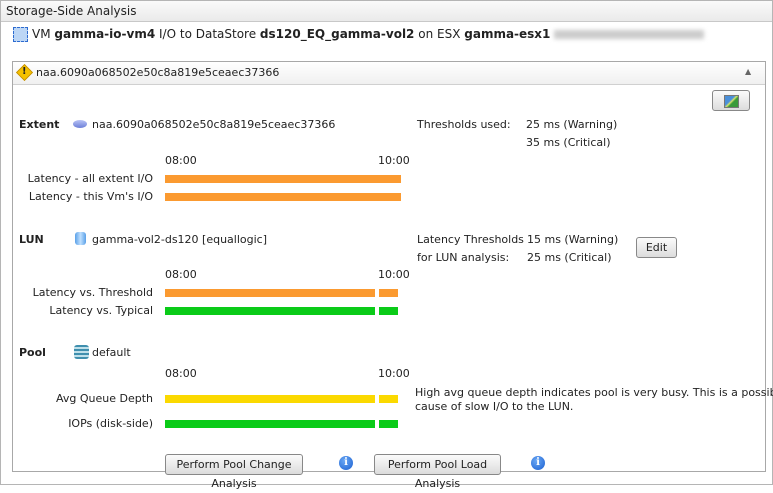  What do you see at coordinates (568, 142) in the screenshot?
I see `extent-critical: 35 ms (Critical)` at bounding box center [568, 142].